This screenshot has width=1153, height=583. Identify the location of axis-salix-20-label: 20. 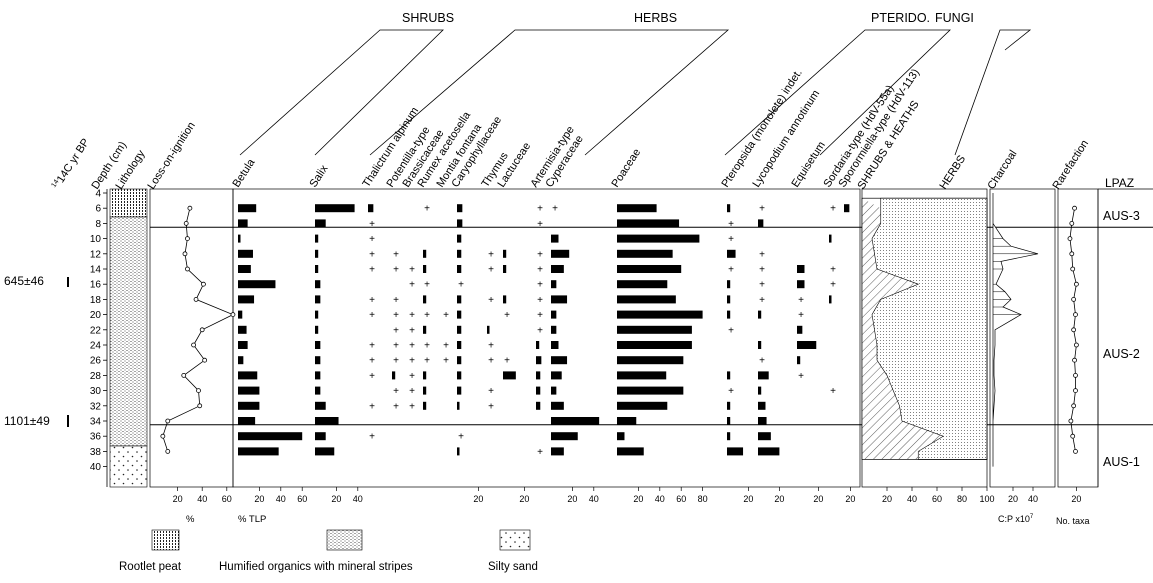
(336, 499).